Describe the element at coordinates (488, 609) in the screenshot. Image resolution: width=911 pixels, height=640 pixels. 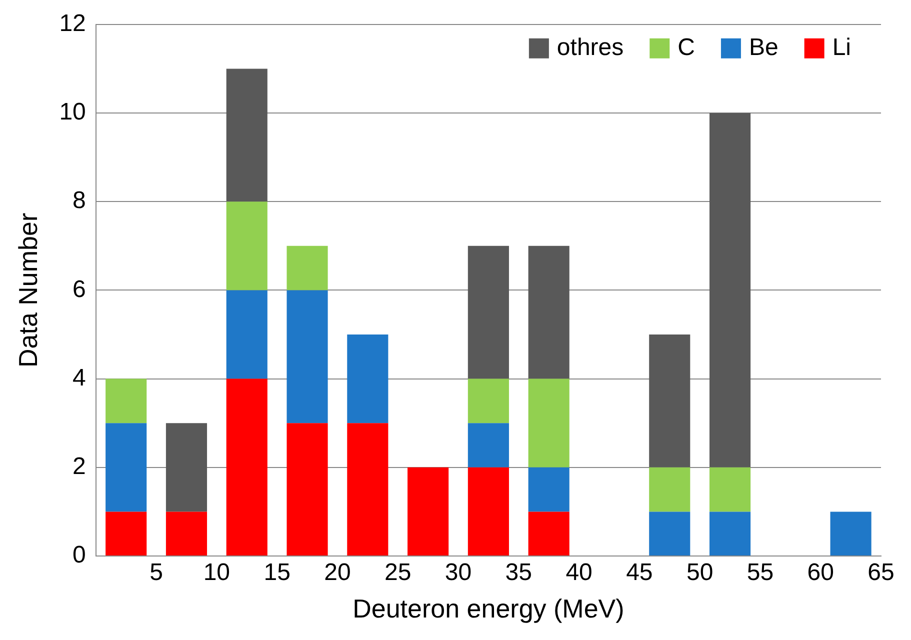
I see `x-axis-title: Deuteron energy (MeV)` at that location.